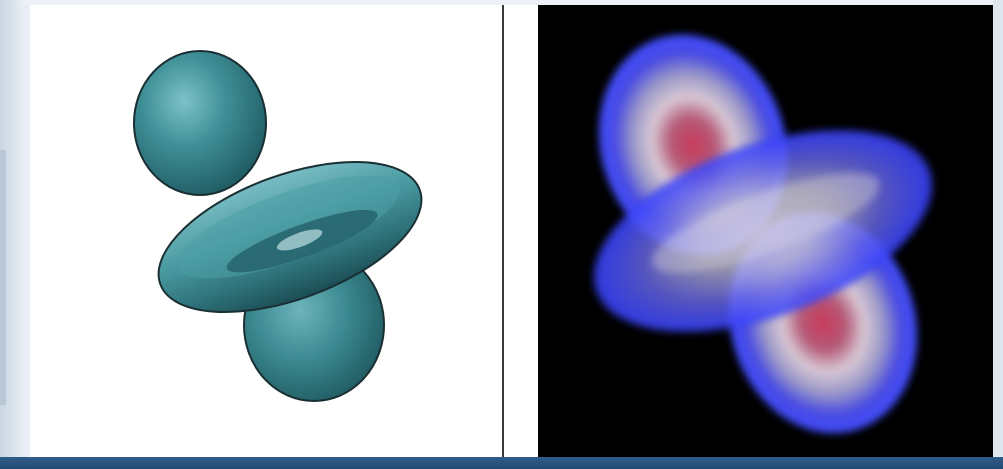 This screenshot has height=469, width=1003. What do you see at coordinates (290, 237) in the screenshot?
I see `torus-ring` at bounding box center [290, 237].